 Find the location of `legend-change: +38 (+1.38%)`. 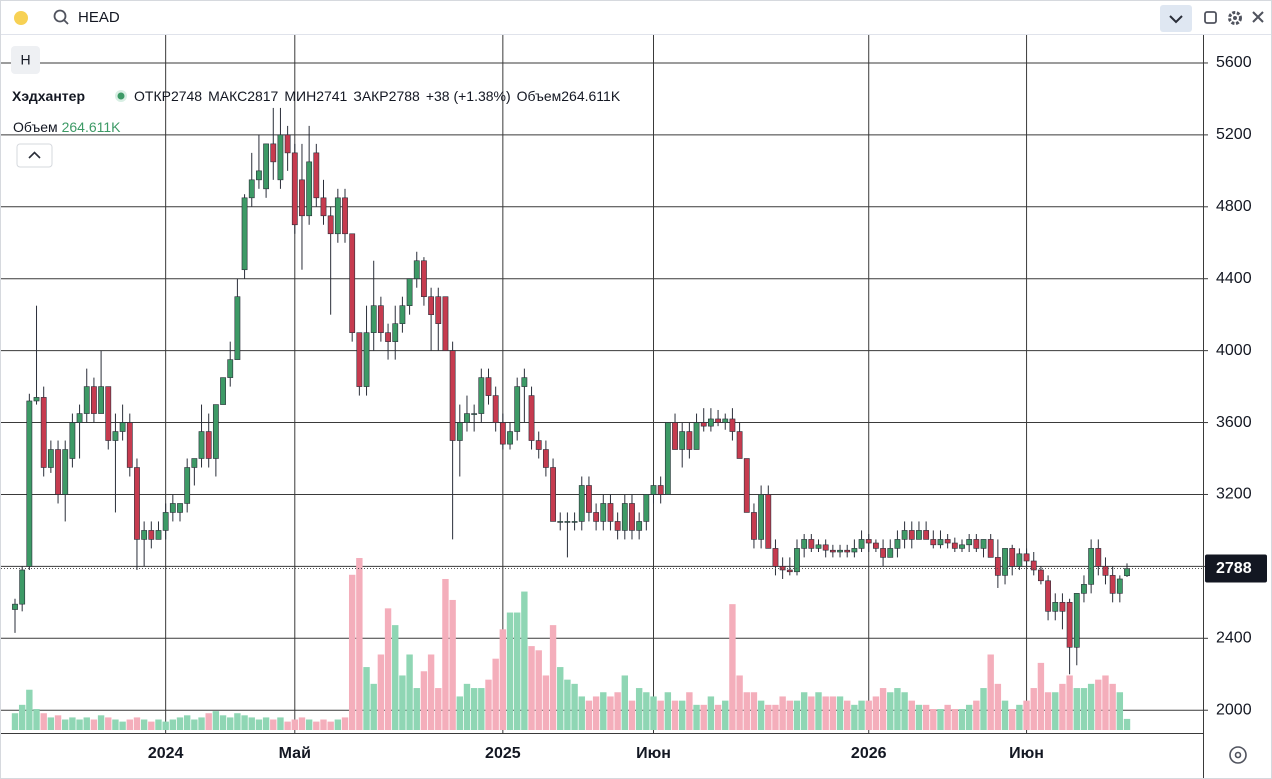

legend-change: +38 (+1.38%) is located at coordinates (468, 96).